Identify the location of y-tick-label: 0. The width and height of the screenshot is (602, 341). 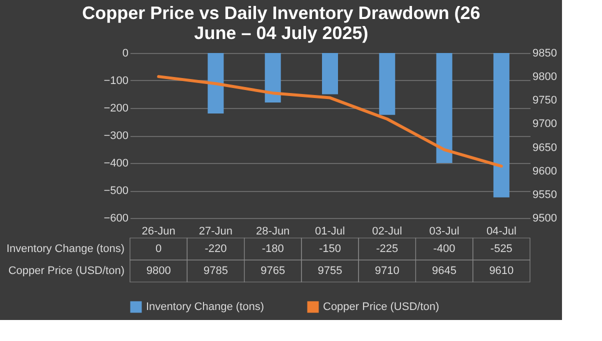
(125, 54).